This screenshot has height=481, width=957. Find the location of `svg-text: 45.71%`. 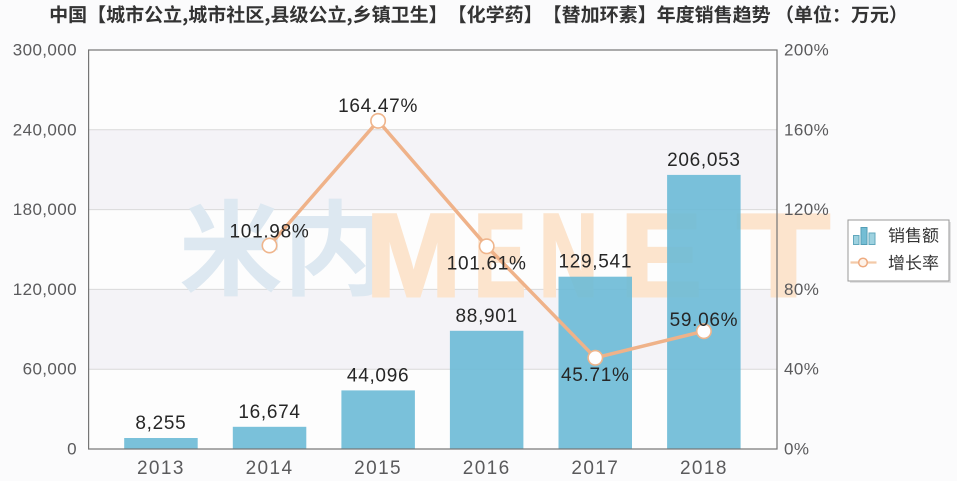

svg-text: 45.71% is located at coordinates (595, 375).